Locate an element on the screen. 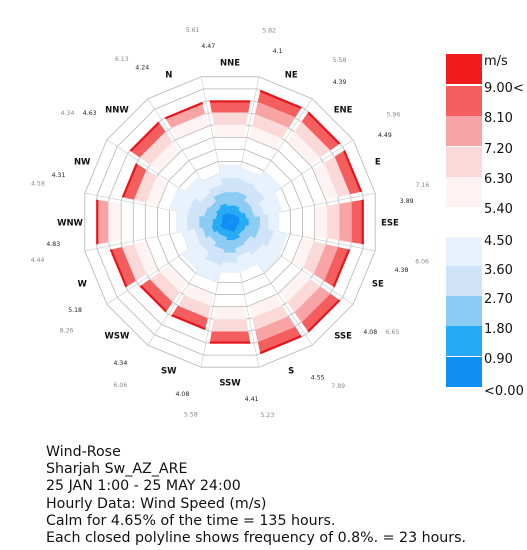 This screenshot has width=527, height=550. inner-value-label: 4.39 is located at coordinates (340, 82).